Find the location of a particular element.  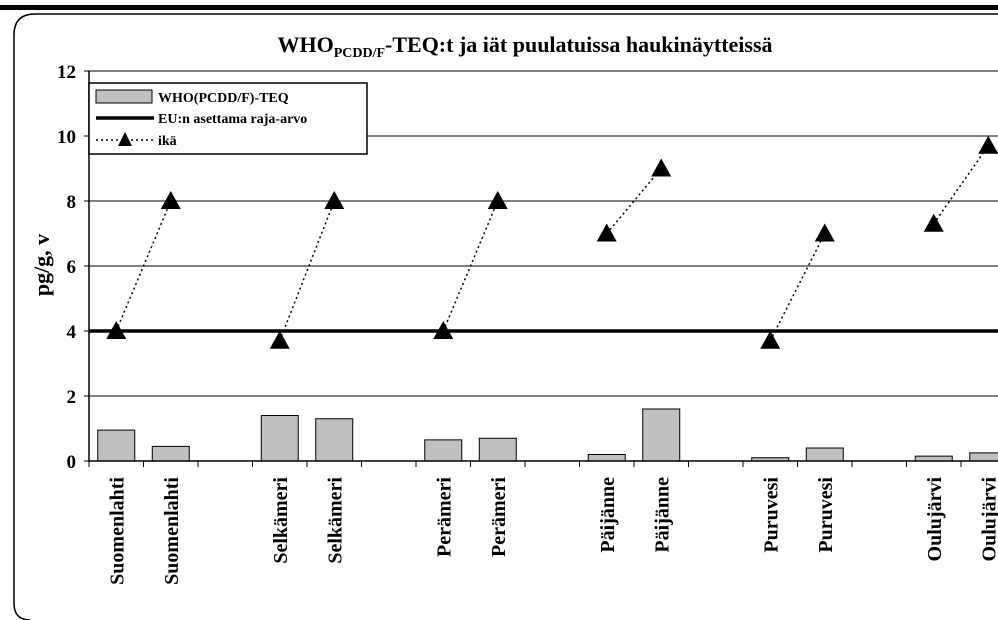

chart-title-main: WHO is located at coordinates (305, 44).